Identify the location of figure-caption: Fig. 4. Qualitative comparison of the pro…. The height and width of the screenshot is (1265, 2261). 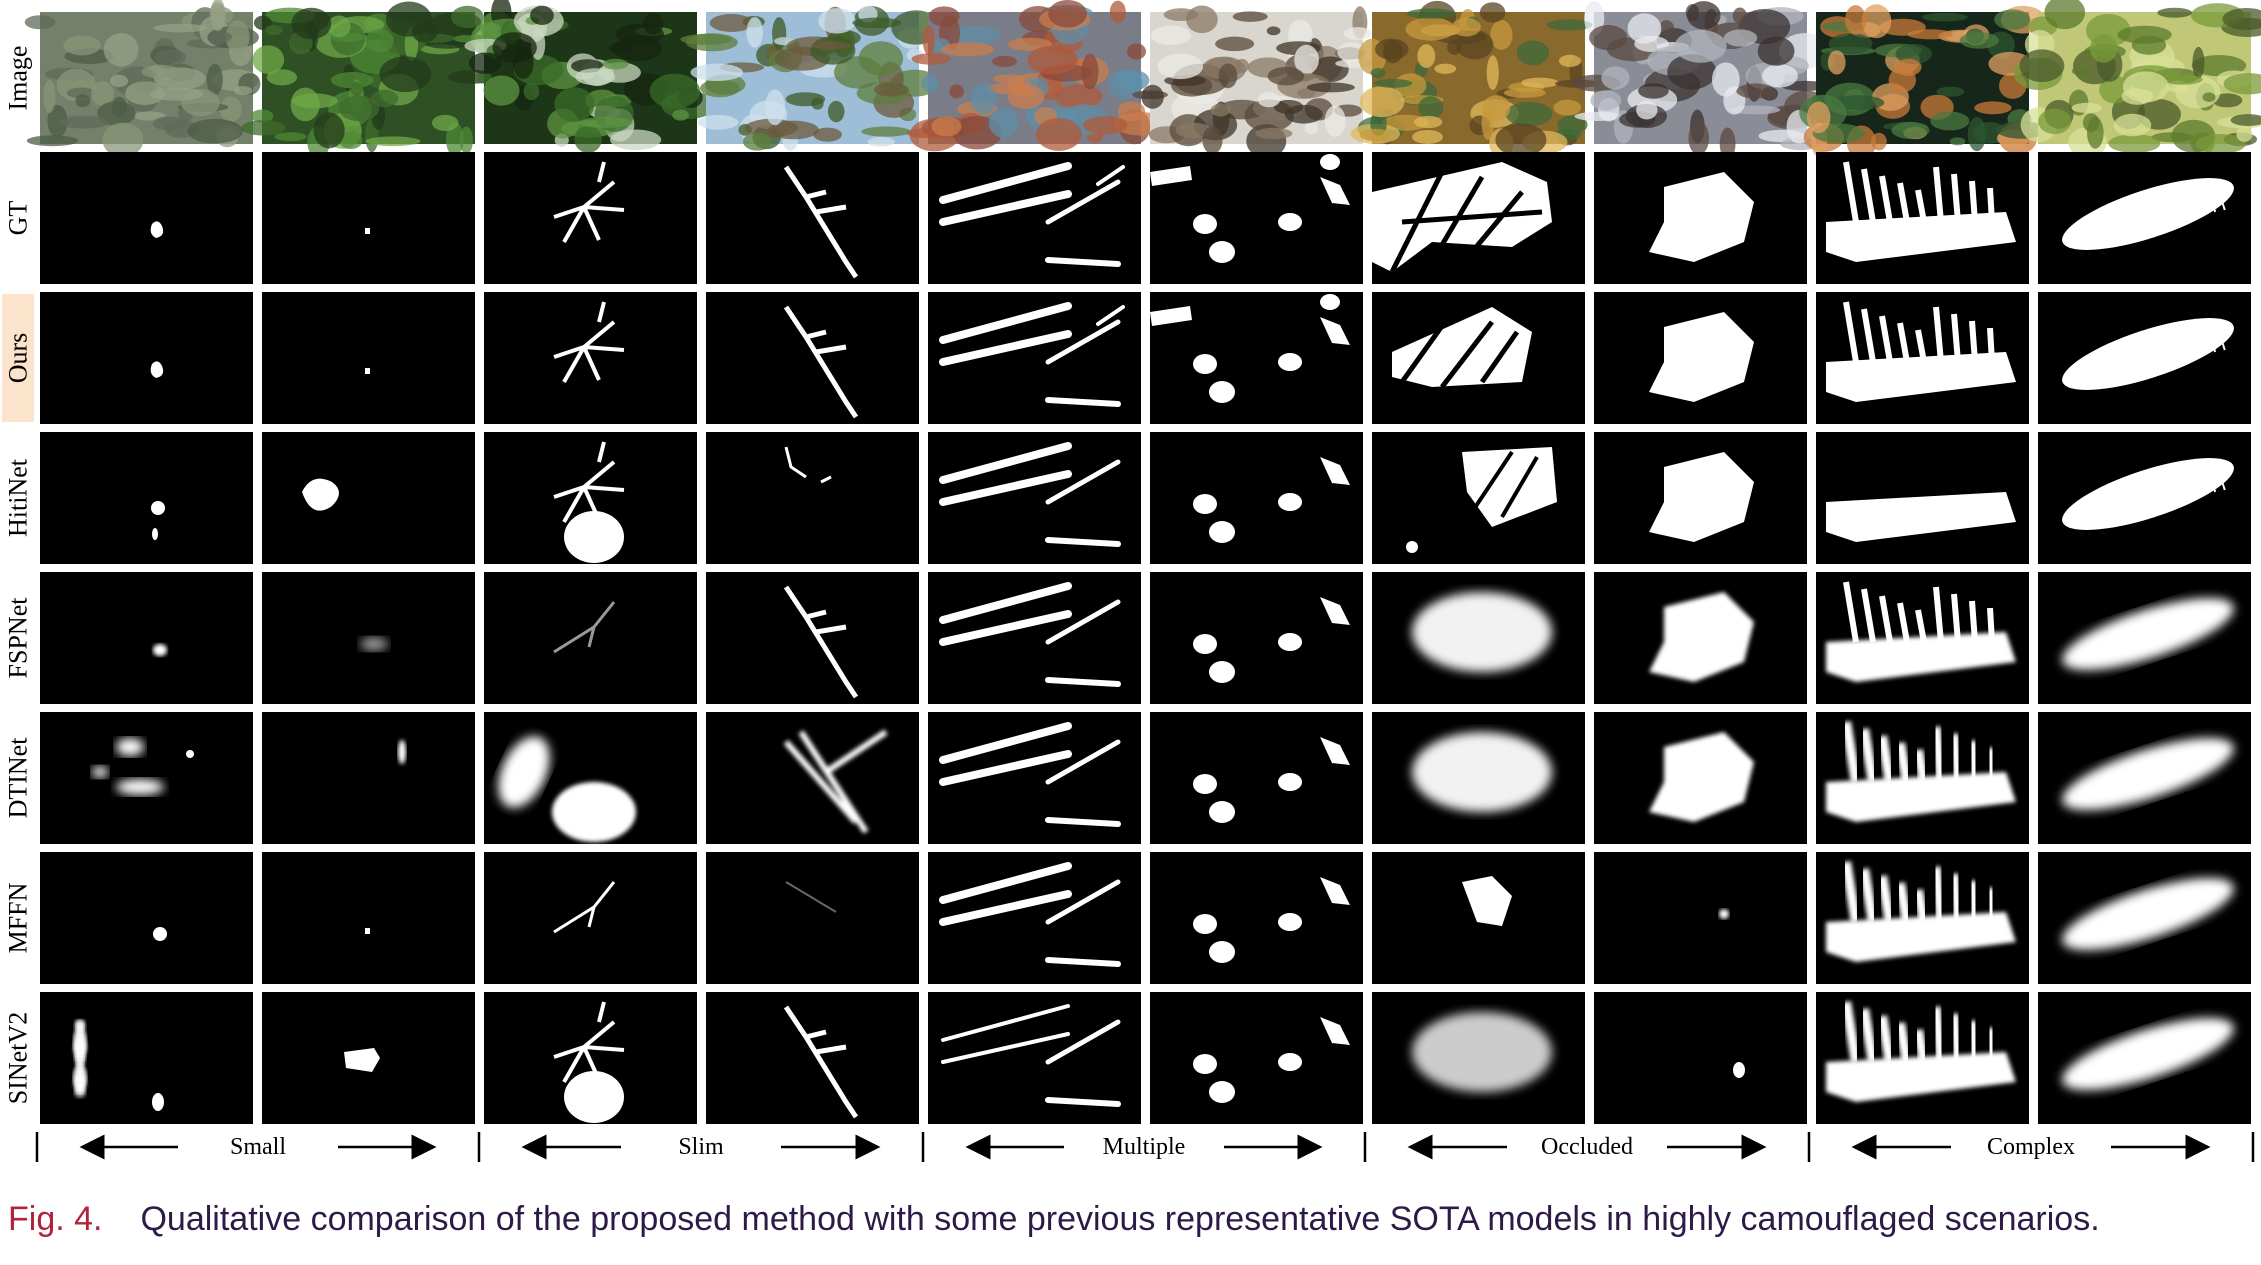
(1054, 1219).